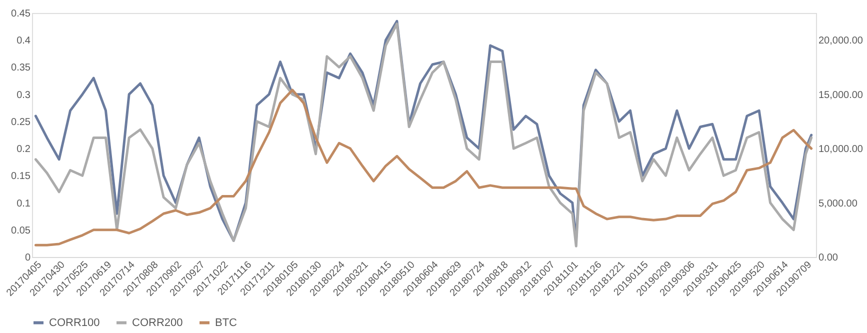  Describe the element at coordinates (21, 122) in the screenshot. I see `y-tick-label: 0.25` at that location.